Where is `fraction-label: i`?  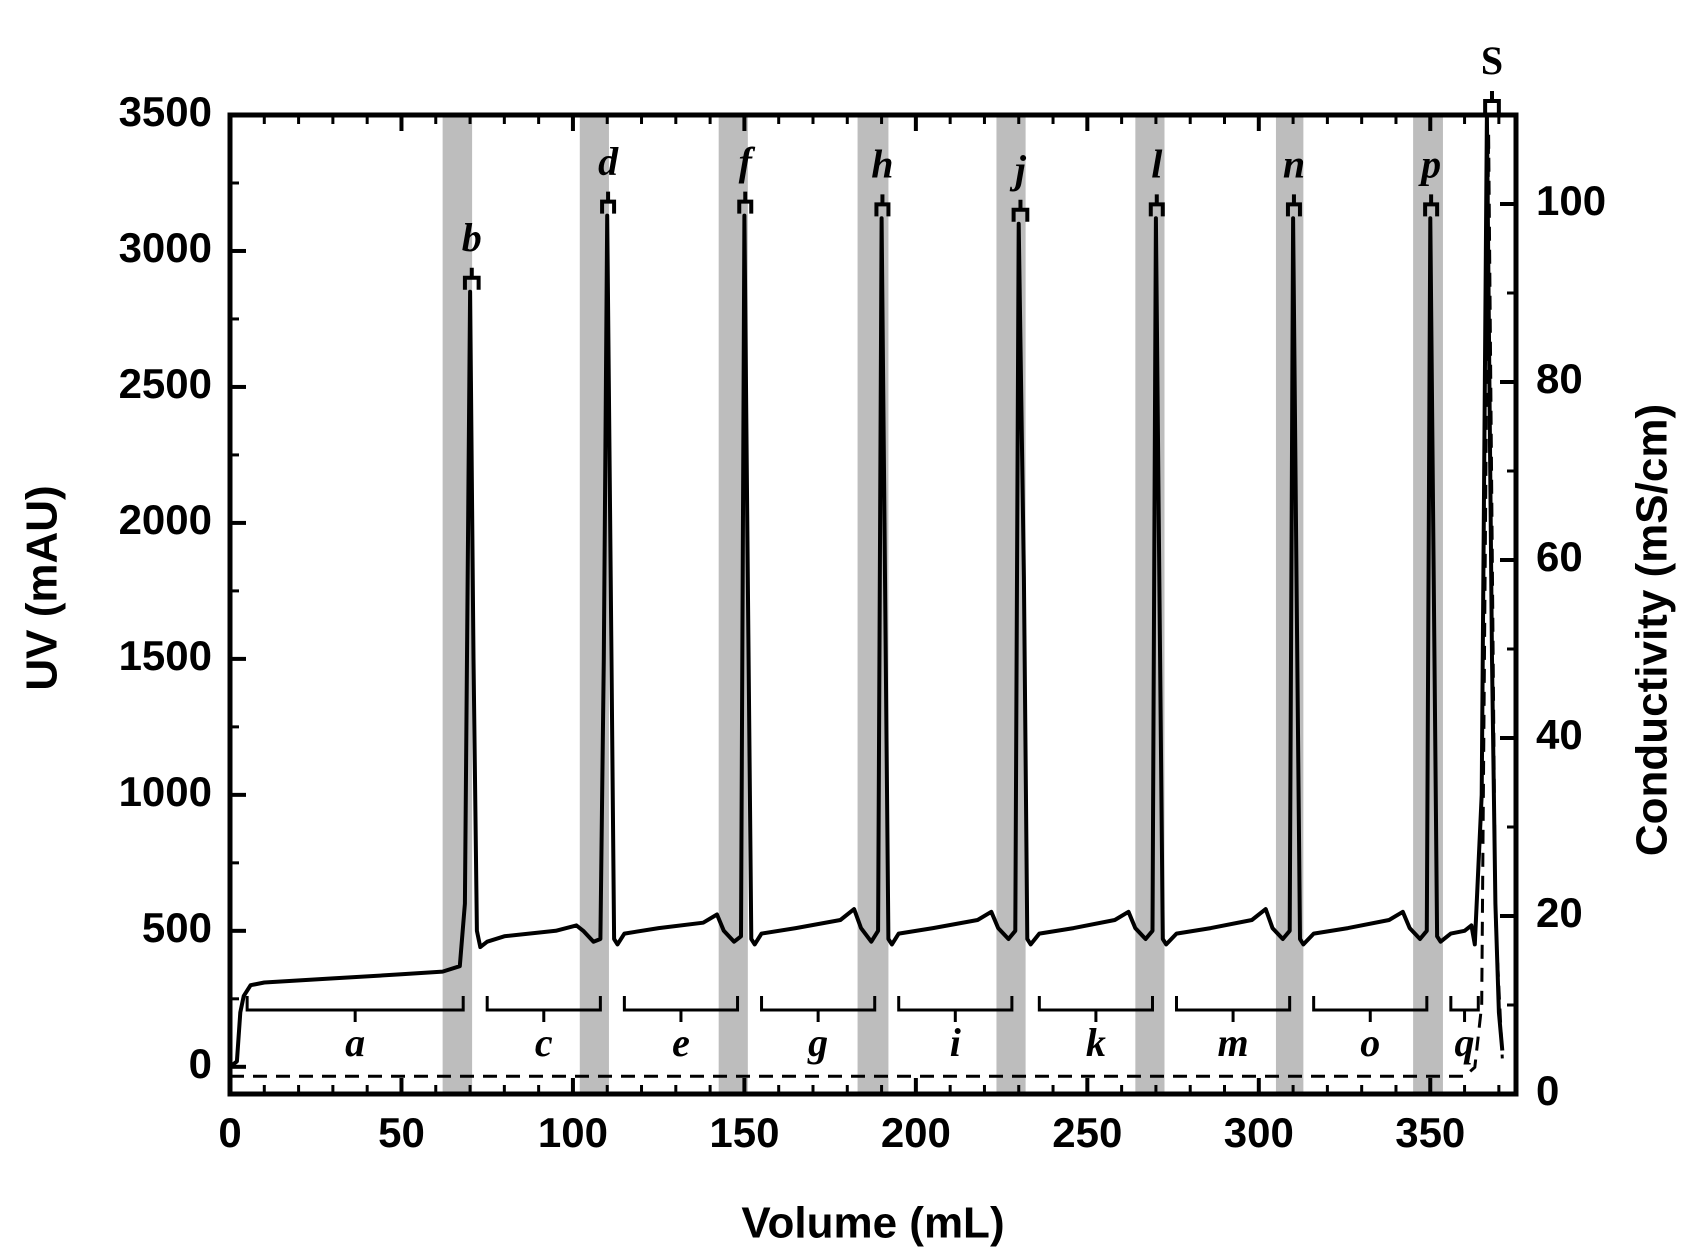 fraction-label: i is located at coordinates (955, 1042).